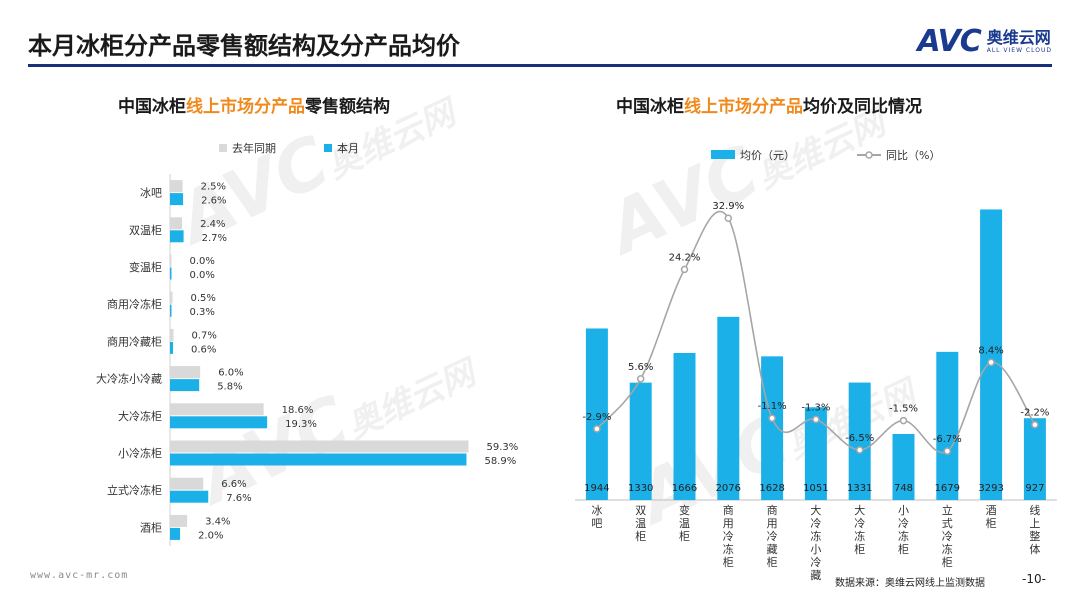  What do you see at coordinates (203, 298) in the screenshot?
I see `data-label-last-year: 0.5%` at bounding box center [203, 298].